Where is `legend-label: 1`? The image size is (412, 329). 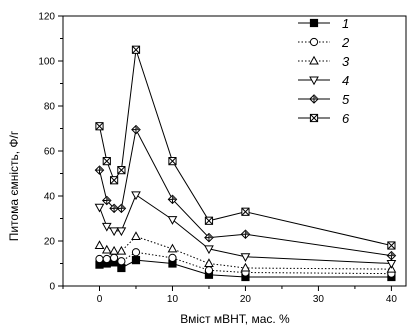
legend-label: 1 is located at coordinates (345, 23).